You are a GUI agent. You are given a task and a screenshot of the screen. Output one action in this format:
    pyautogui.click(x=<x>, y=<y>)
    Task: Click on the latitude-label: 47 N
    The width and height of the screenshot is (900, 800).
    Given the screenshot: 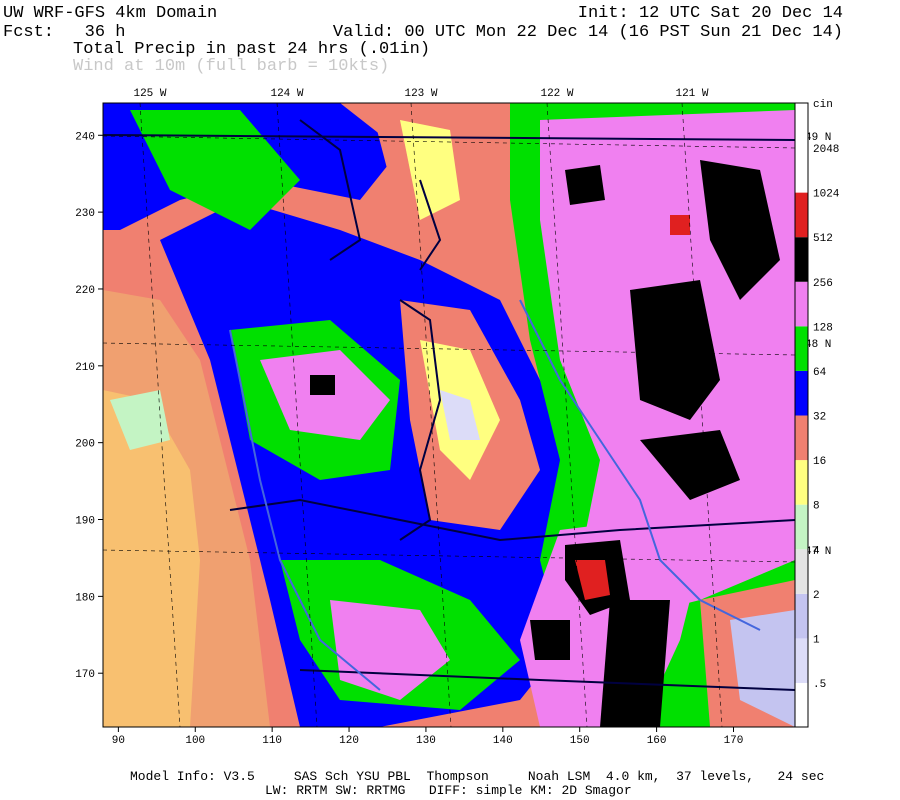 What is the action you would take?
    pyautogui.click(x=818, y=552)
    